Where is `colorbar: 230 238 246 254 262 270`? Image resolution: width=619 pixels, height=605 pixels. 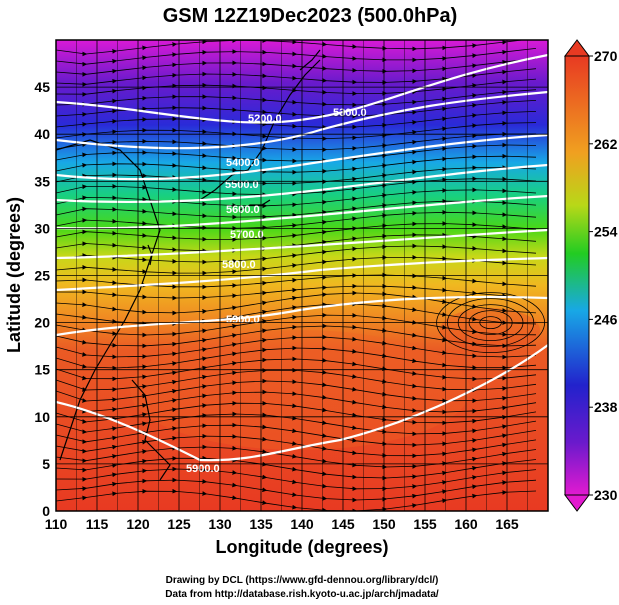
colorbar: 230 238 246 254 262 270 is located at coordinates (591, 275).